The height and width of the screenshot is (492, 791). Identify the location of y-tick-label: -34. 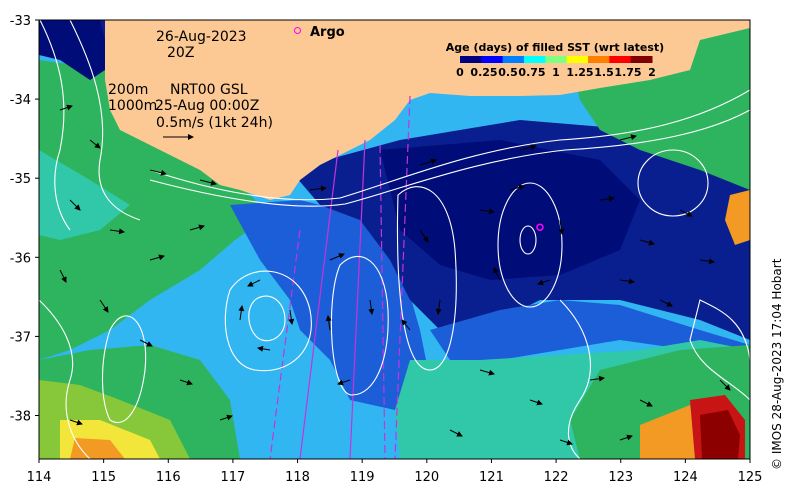
(20, 100).